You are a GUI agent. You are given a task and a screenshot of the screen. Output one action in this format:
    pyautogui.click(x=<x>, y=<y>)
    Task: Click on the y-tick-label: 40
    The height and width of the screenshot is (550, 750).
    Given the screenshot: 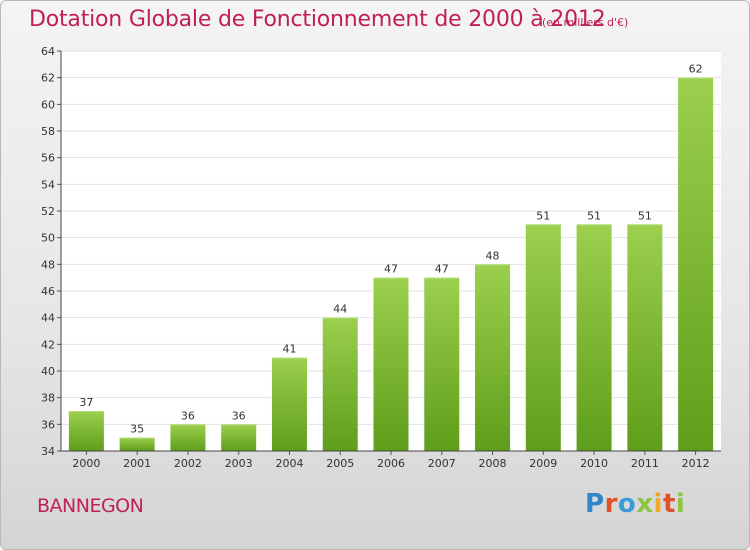 What is the action you would take?
    pyautogui.click(x=48, y=371)
    